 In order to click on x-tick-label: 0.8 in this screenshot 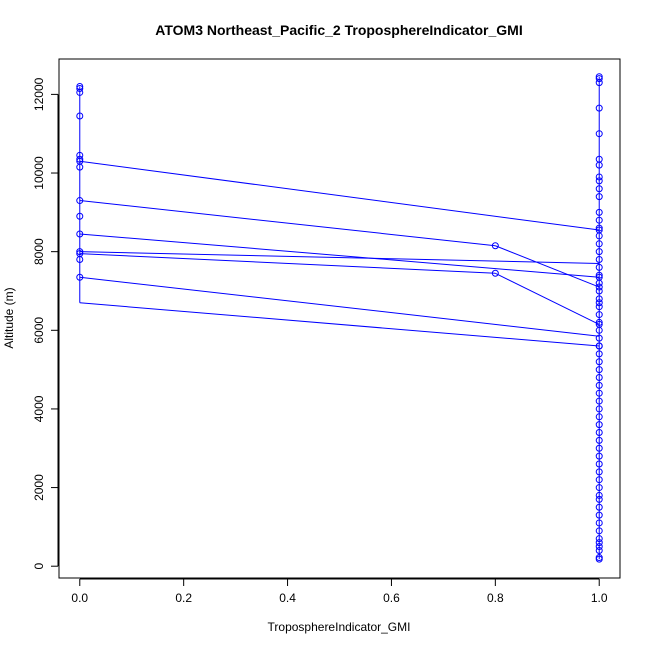, I will do `click(495, 598)`.